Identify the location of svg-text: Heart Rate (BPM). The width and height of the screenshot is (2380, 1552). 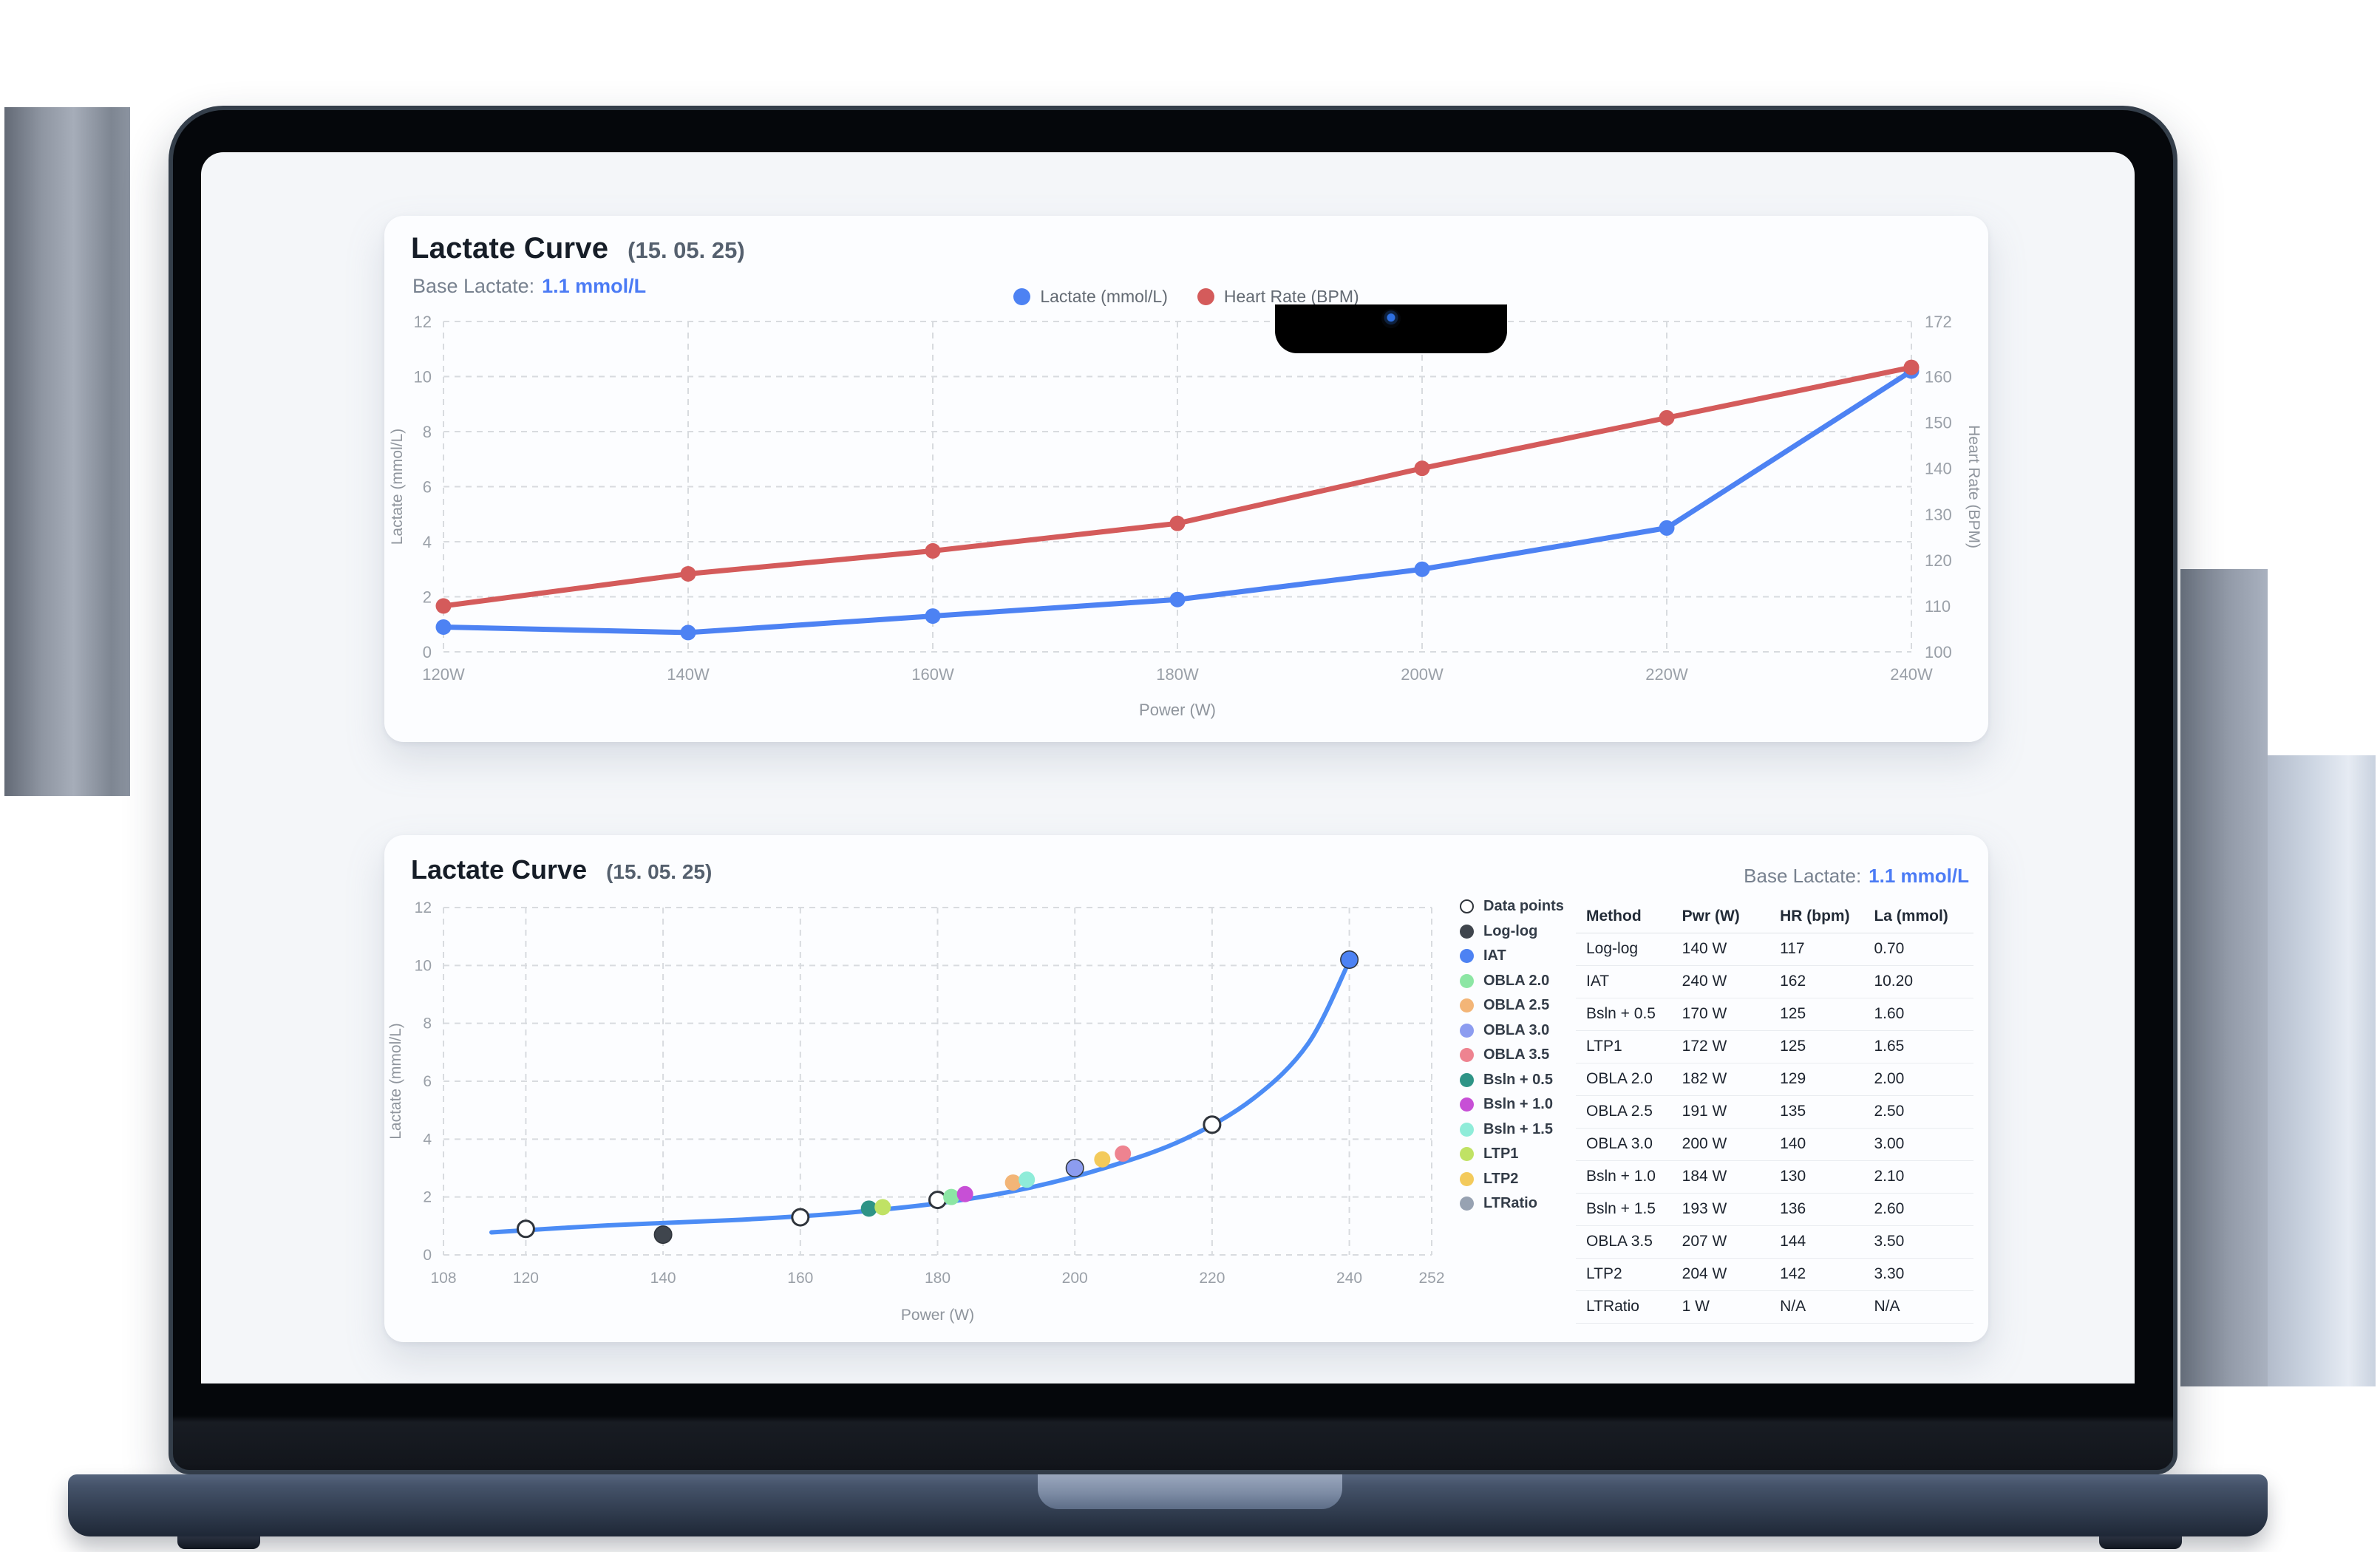
(1973, 487).